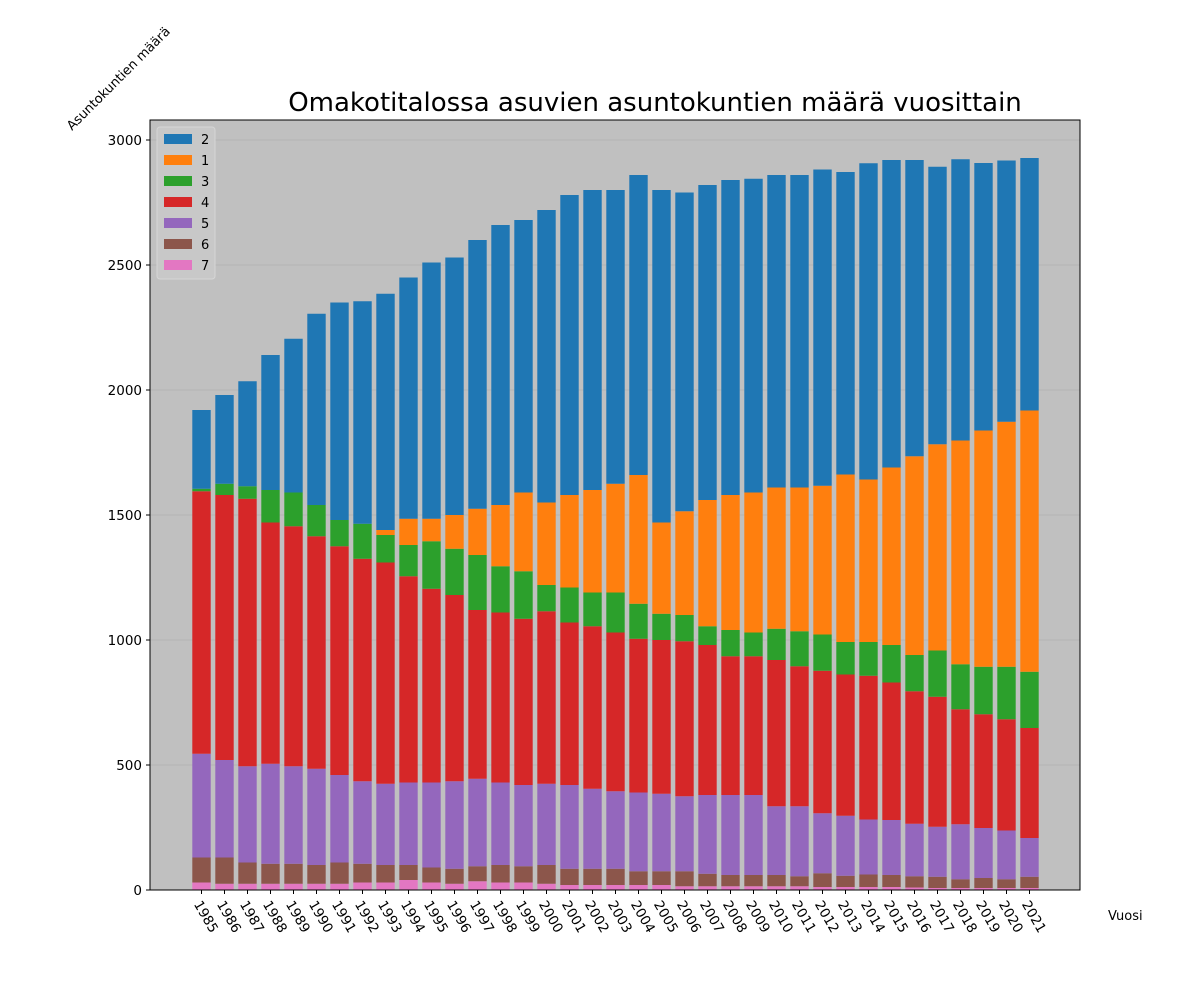 Image resolution: width=1200 pixels, height=1004 pixels. I want to click on x-axis-label: Vuosi, so click(1125, 916).